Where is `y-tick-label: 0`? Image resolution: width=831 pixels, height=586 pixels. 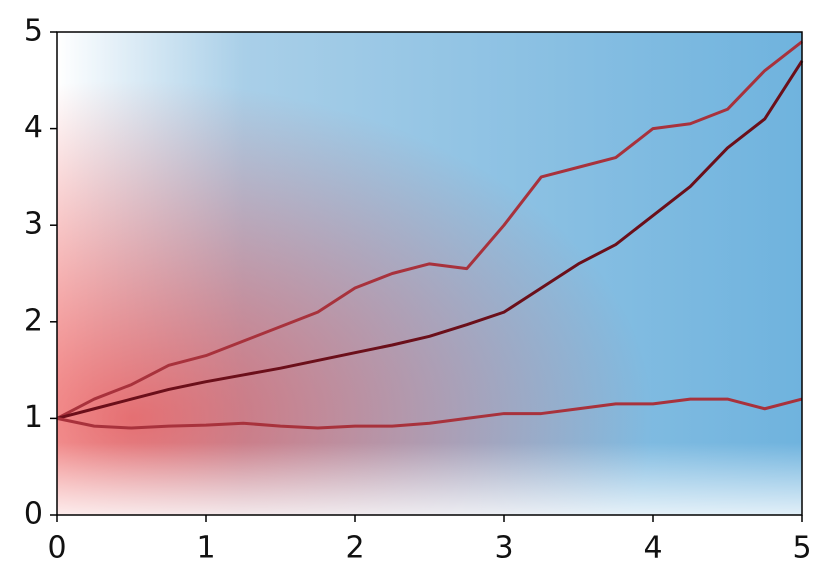 y-tick-label: 0 is located at coordinates (33, 514).